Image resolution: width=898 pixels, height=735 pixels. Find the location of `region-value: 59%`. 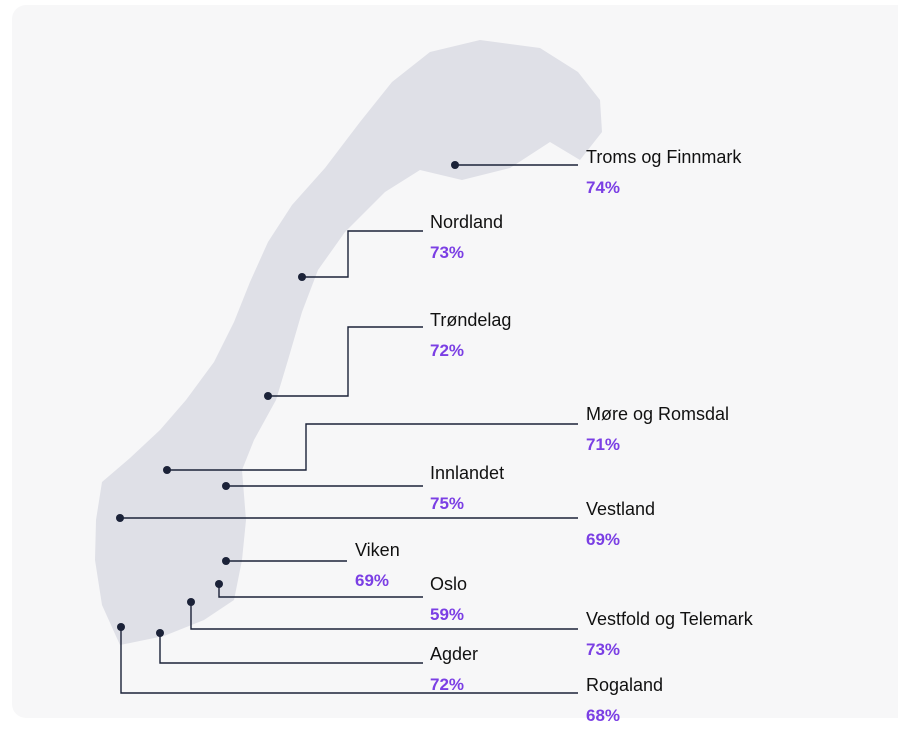

region-value: 59% is located at coordinates (447, 614).